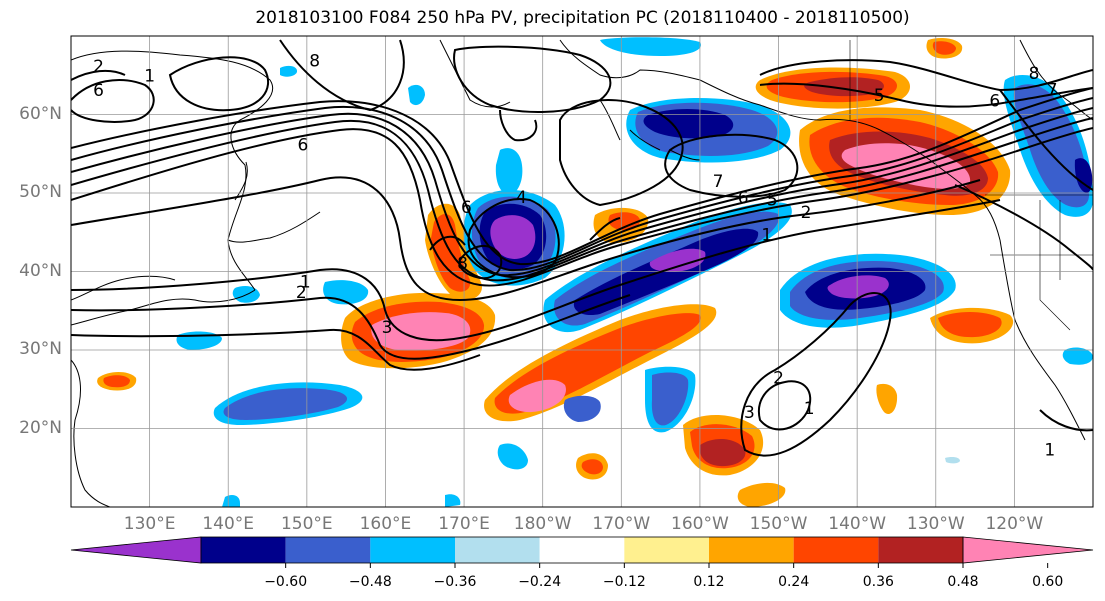 The width and height of the screenshot is (1105, 601). What do you see at coordinates (709, 582) in the screenshot?
I see `colorbar-tick-label: 0.12` at bounding box center [709, 582].